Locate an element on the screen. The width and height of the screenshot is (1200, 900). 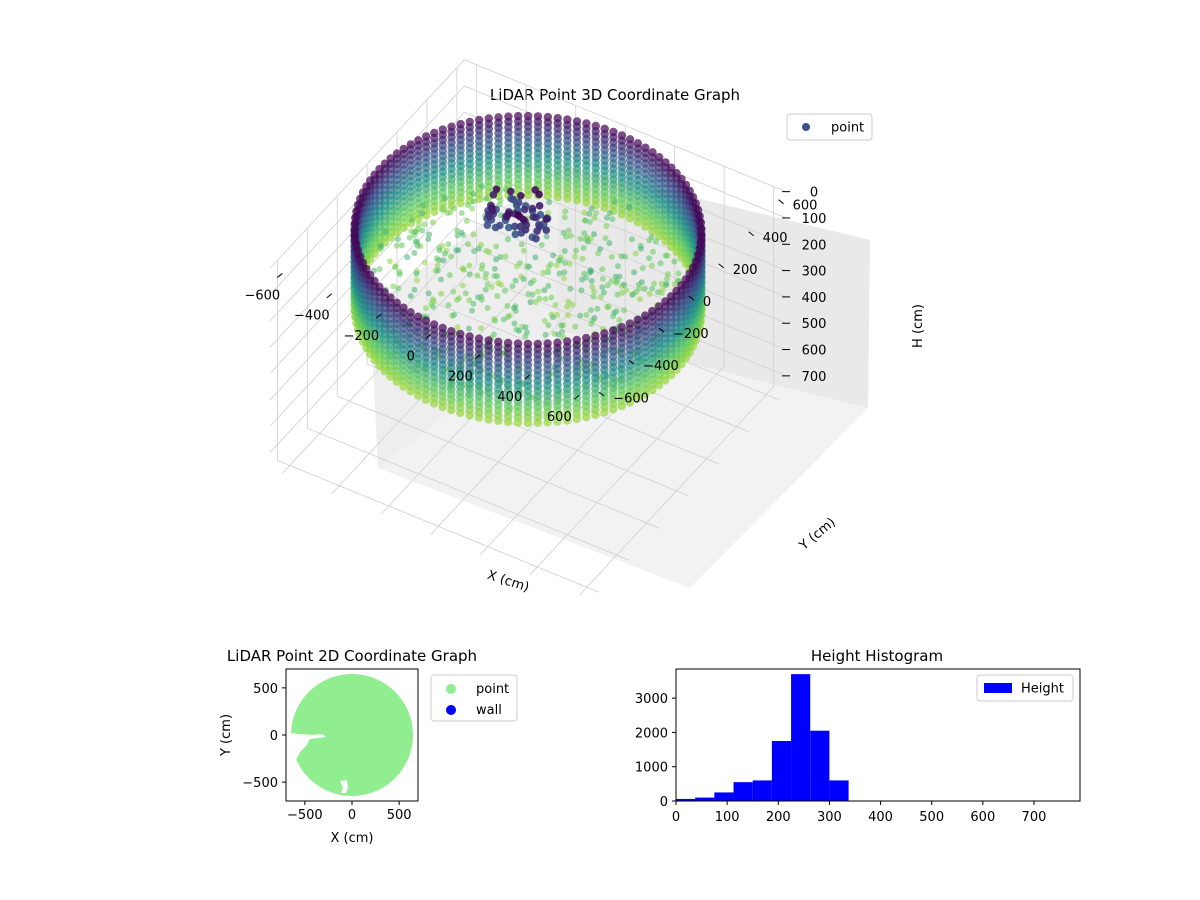
z-tick-label-3d: 600 is located at coordinates (814, 351).